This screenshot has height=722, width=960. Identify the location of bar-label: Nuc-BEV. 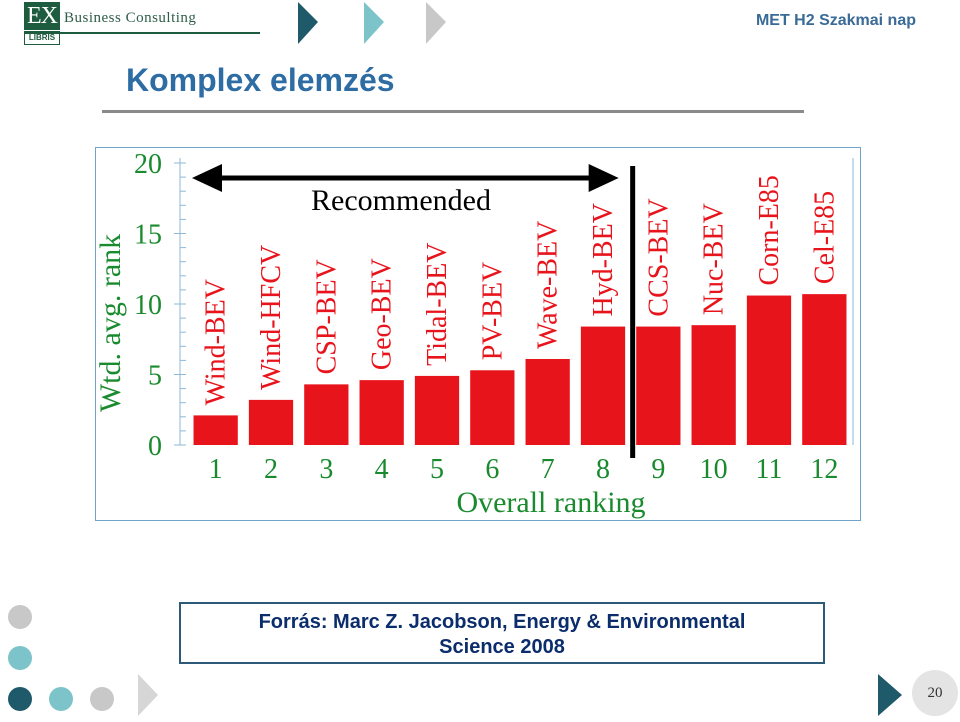
(714, 259).